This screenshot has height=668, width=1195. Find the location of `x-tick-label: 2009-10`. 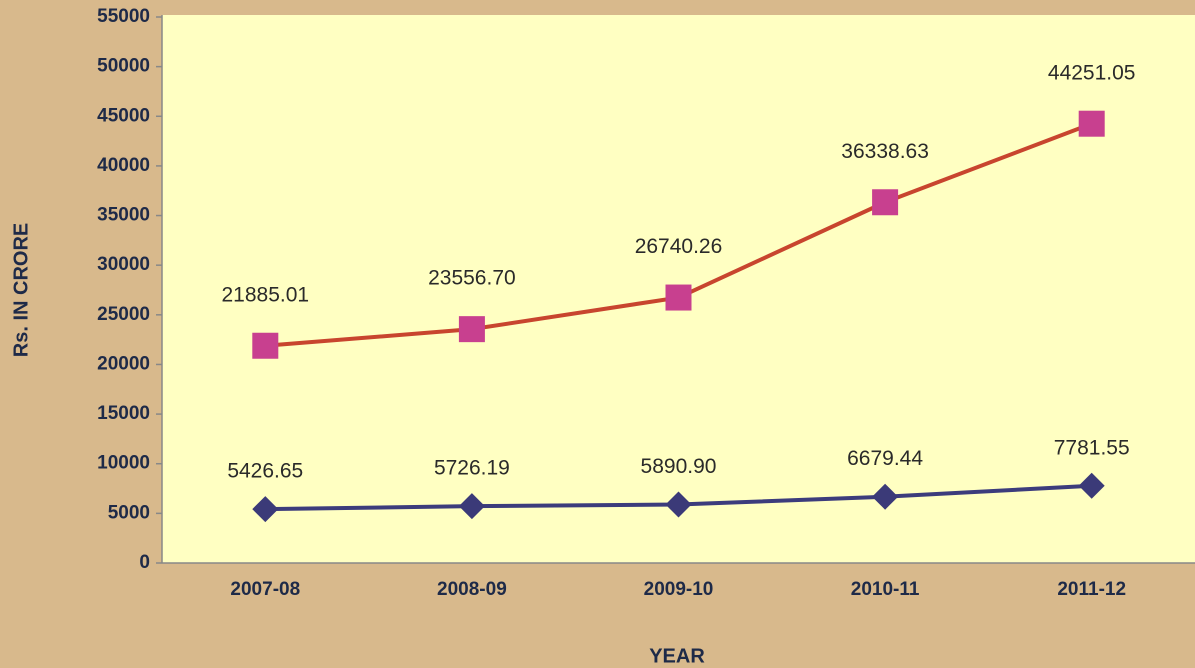

x-tick-label: 2009-10 is located at coordinates (679, 589).